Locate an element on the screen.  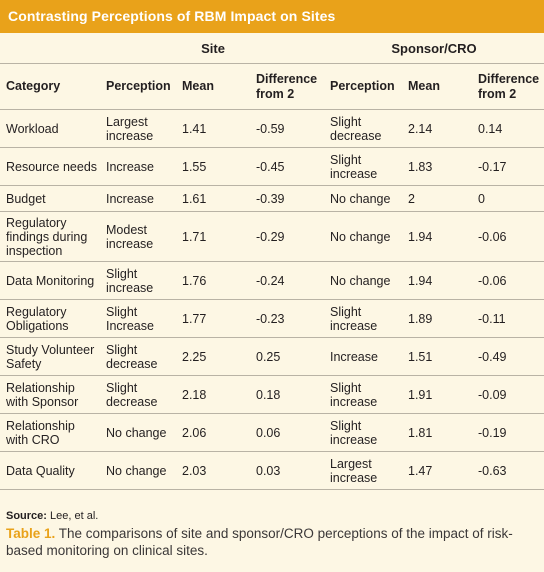
table-cell: 2.18 is located at coordinates (213, 394).